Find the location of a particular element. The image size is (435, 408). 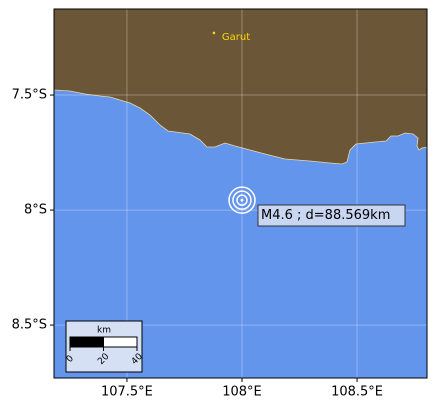

city-label: Garut is located at coordinates (236, 37).